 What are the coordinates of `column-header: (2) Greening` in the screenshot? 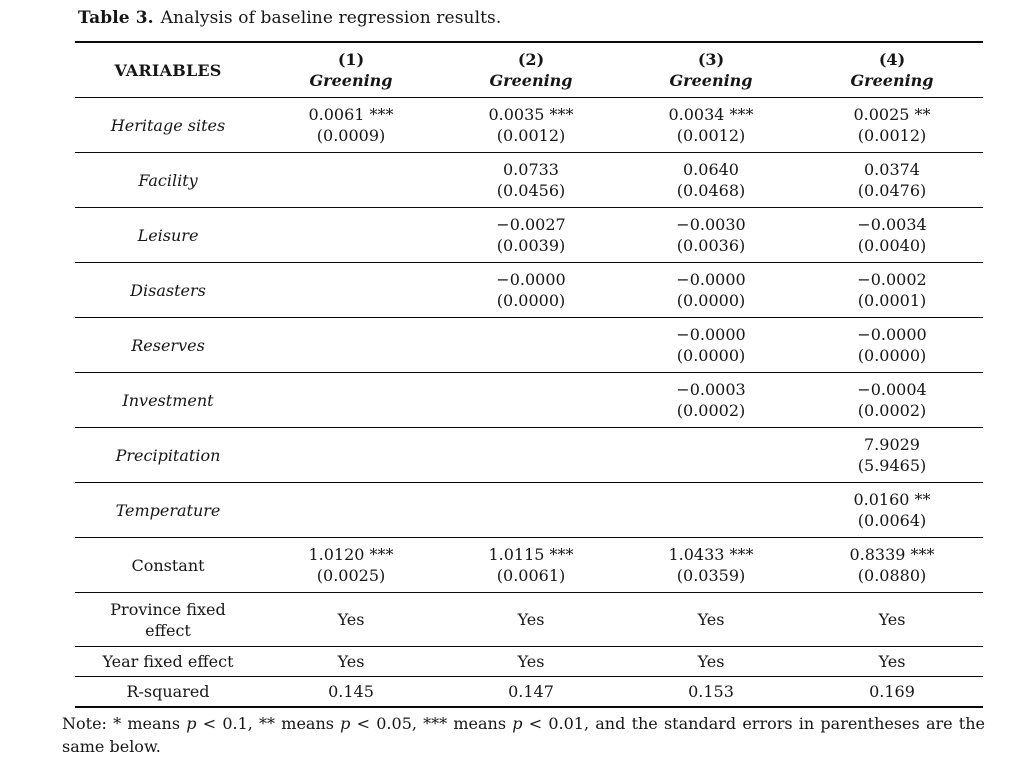 It's located at (531, 70).